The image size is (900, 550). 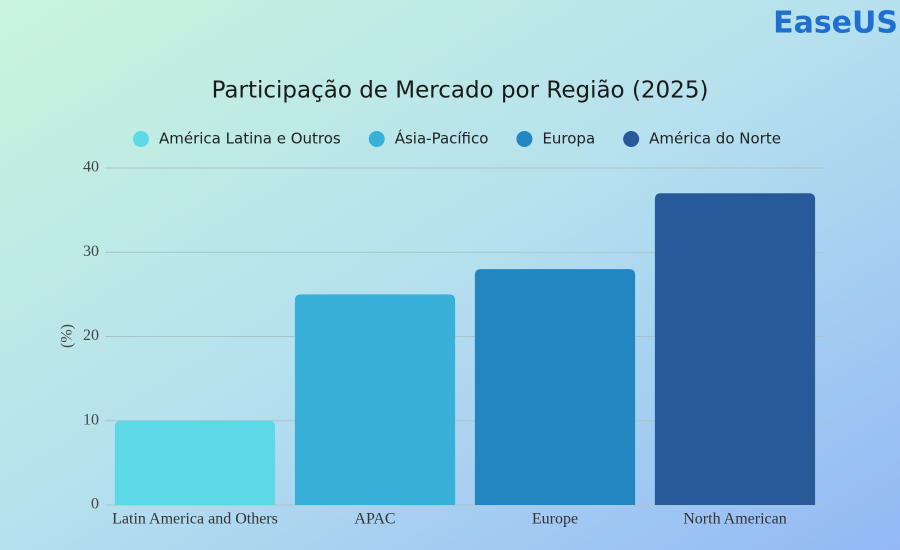 What do you see at coordinates (835, 23) in the screenshot?
I see `logo: EaseUS` at bounding box center [835, 23].